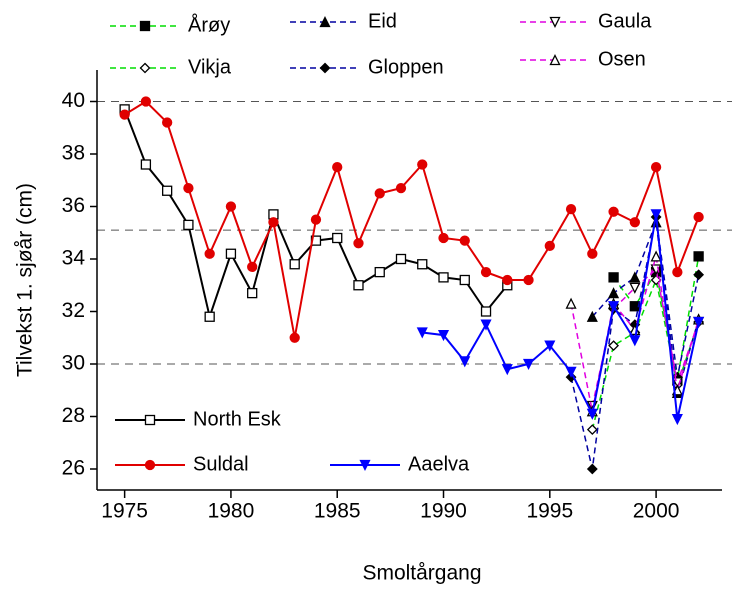 The height and width of the screenshot is (590, 736). Describe the element at coordinates (406, 67) in the screenshot. I see `legend-label: Gloppen` at that location.